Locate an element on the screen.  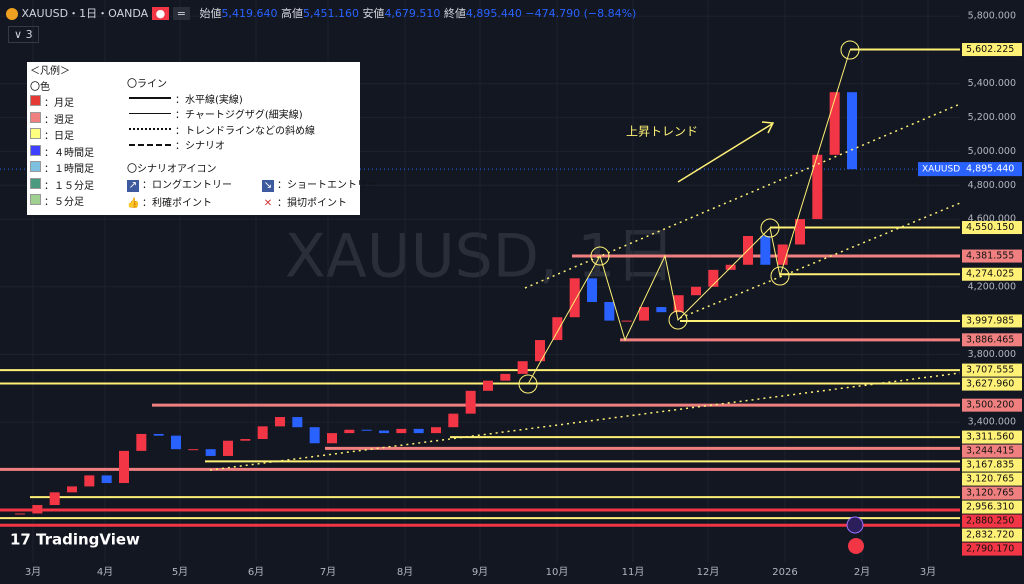
x-tick-label: 5月 is located at coordinates (180, 572).